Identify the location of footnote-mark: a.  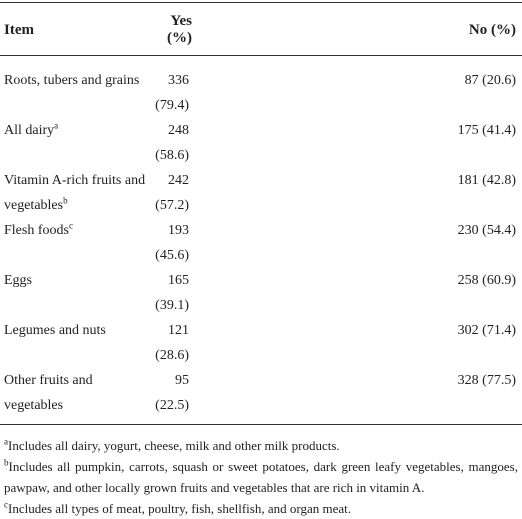
(56, 125).